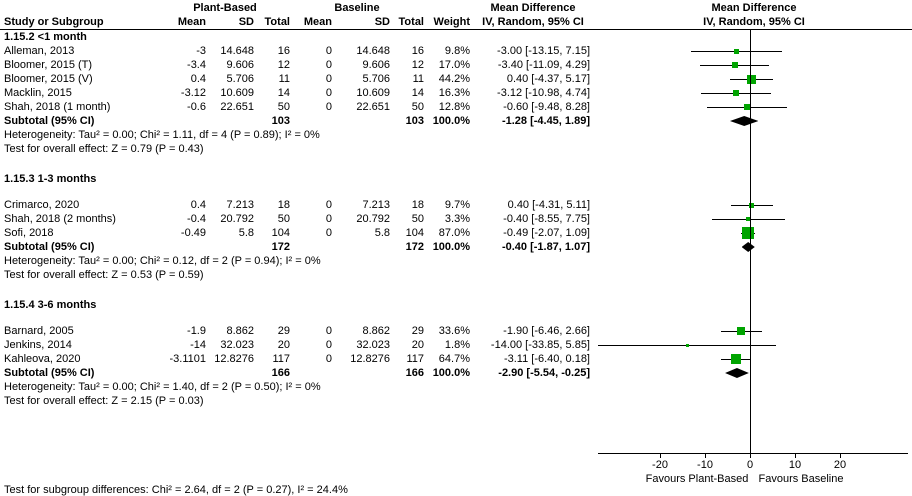  What do you see at coordinates (311, 247) in the screenshot?
I see `subtotal-mean2` at bounding box center [311, 247].